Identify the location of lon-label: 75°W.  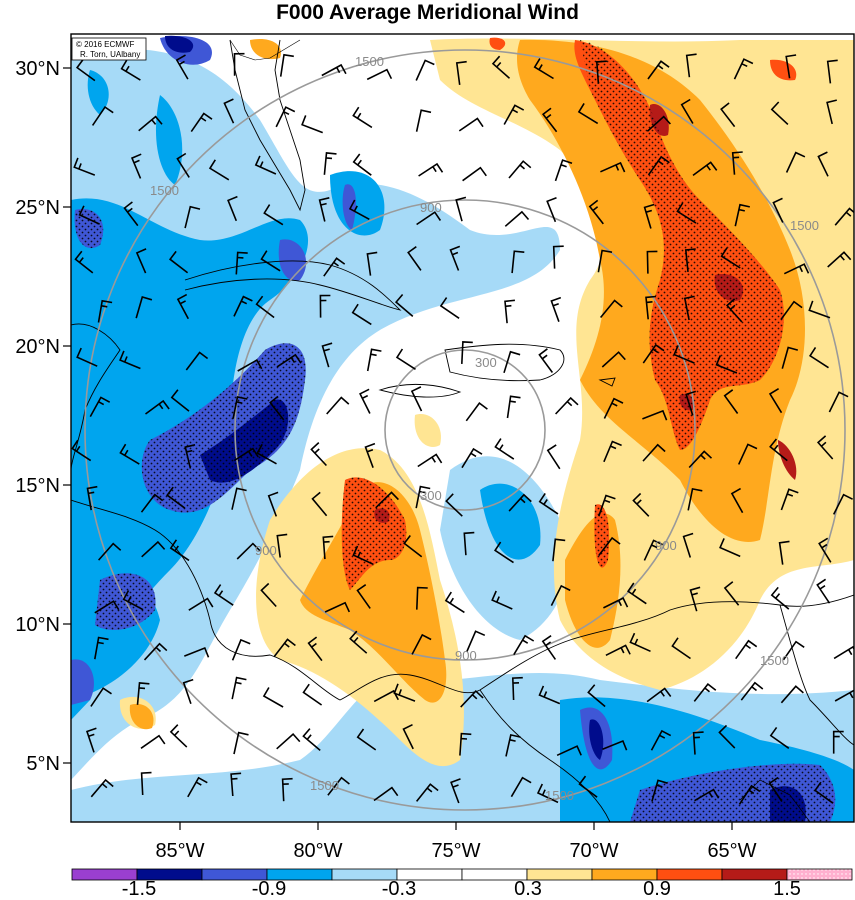
(455, 851).